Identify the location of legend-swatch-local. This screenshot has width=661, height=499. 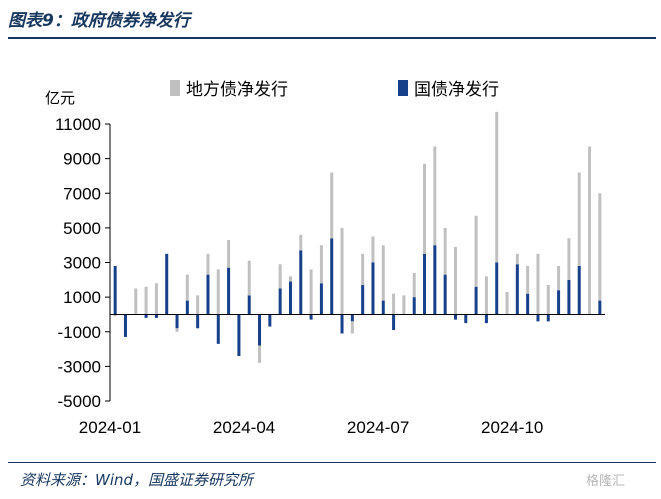
(175, 88).